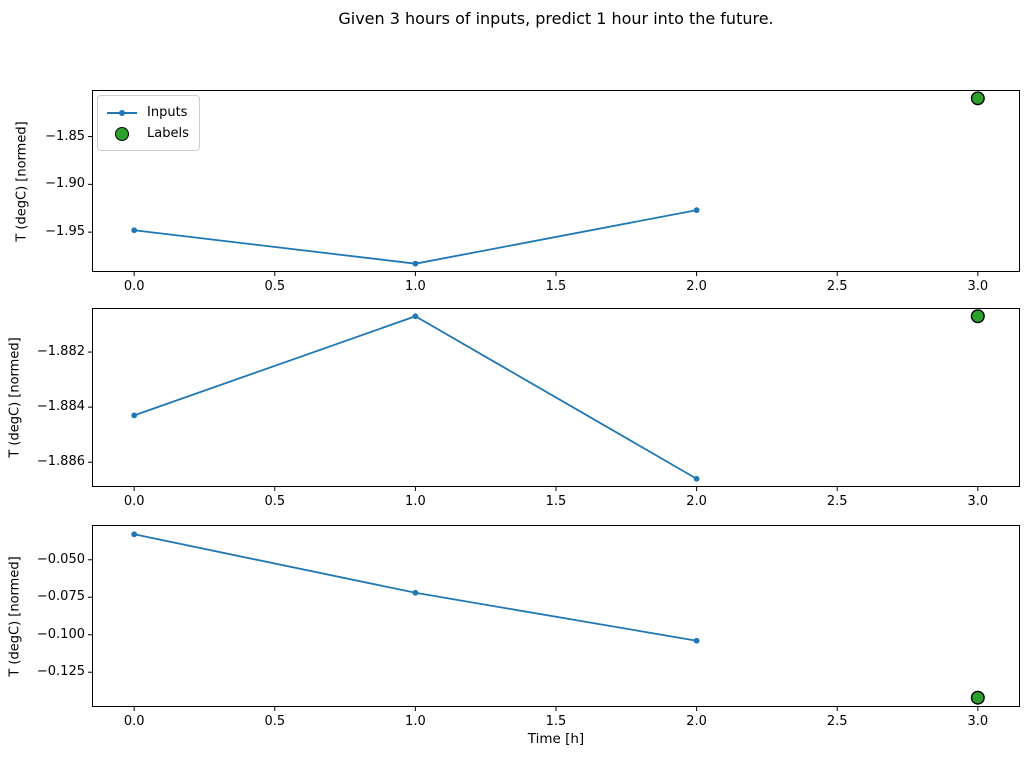  What do you see at coordinates (60, 672) in the screenshot?
I see `y-tick-label: −0.125` at bounding box center [60, 672].